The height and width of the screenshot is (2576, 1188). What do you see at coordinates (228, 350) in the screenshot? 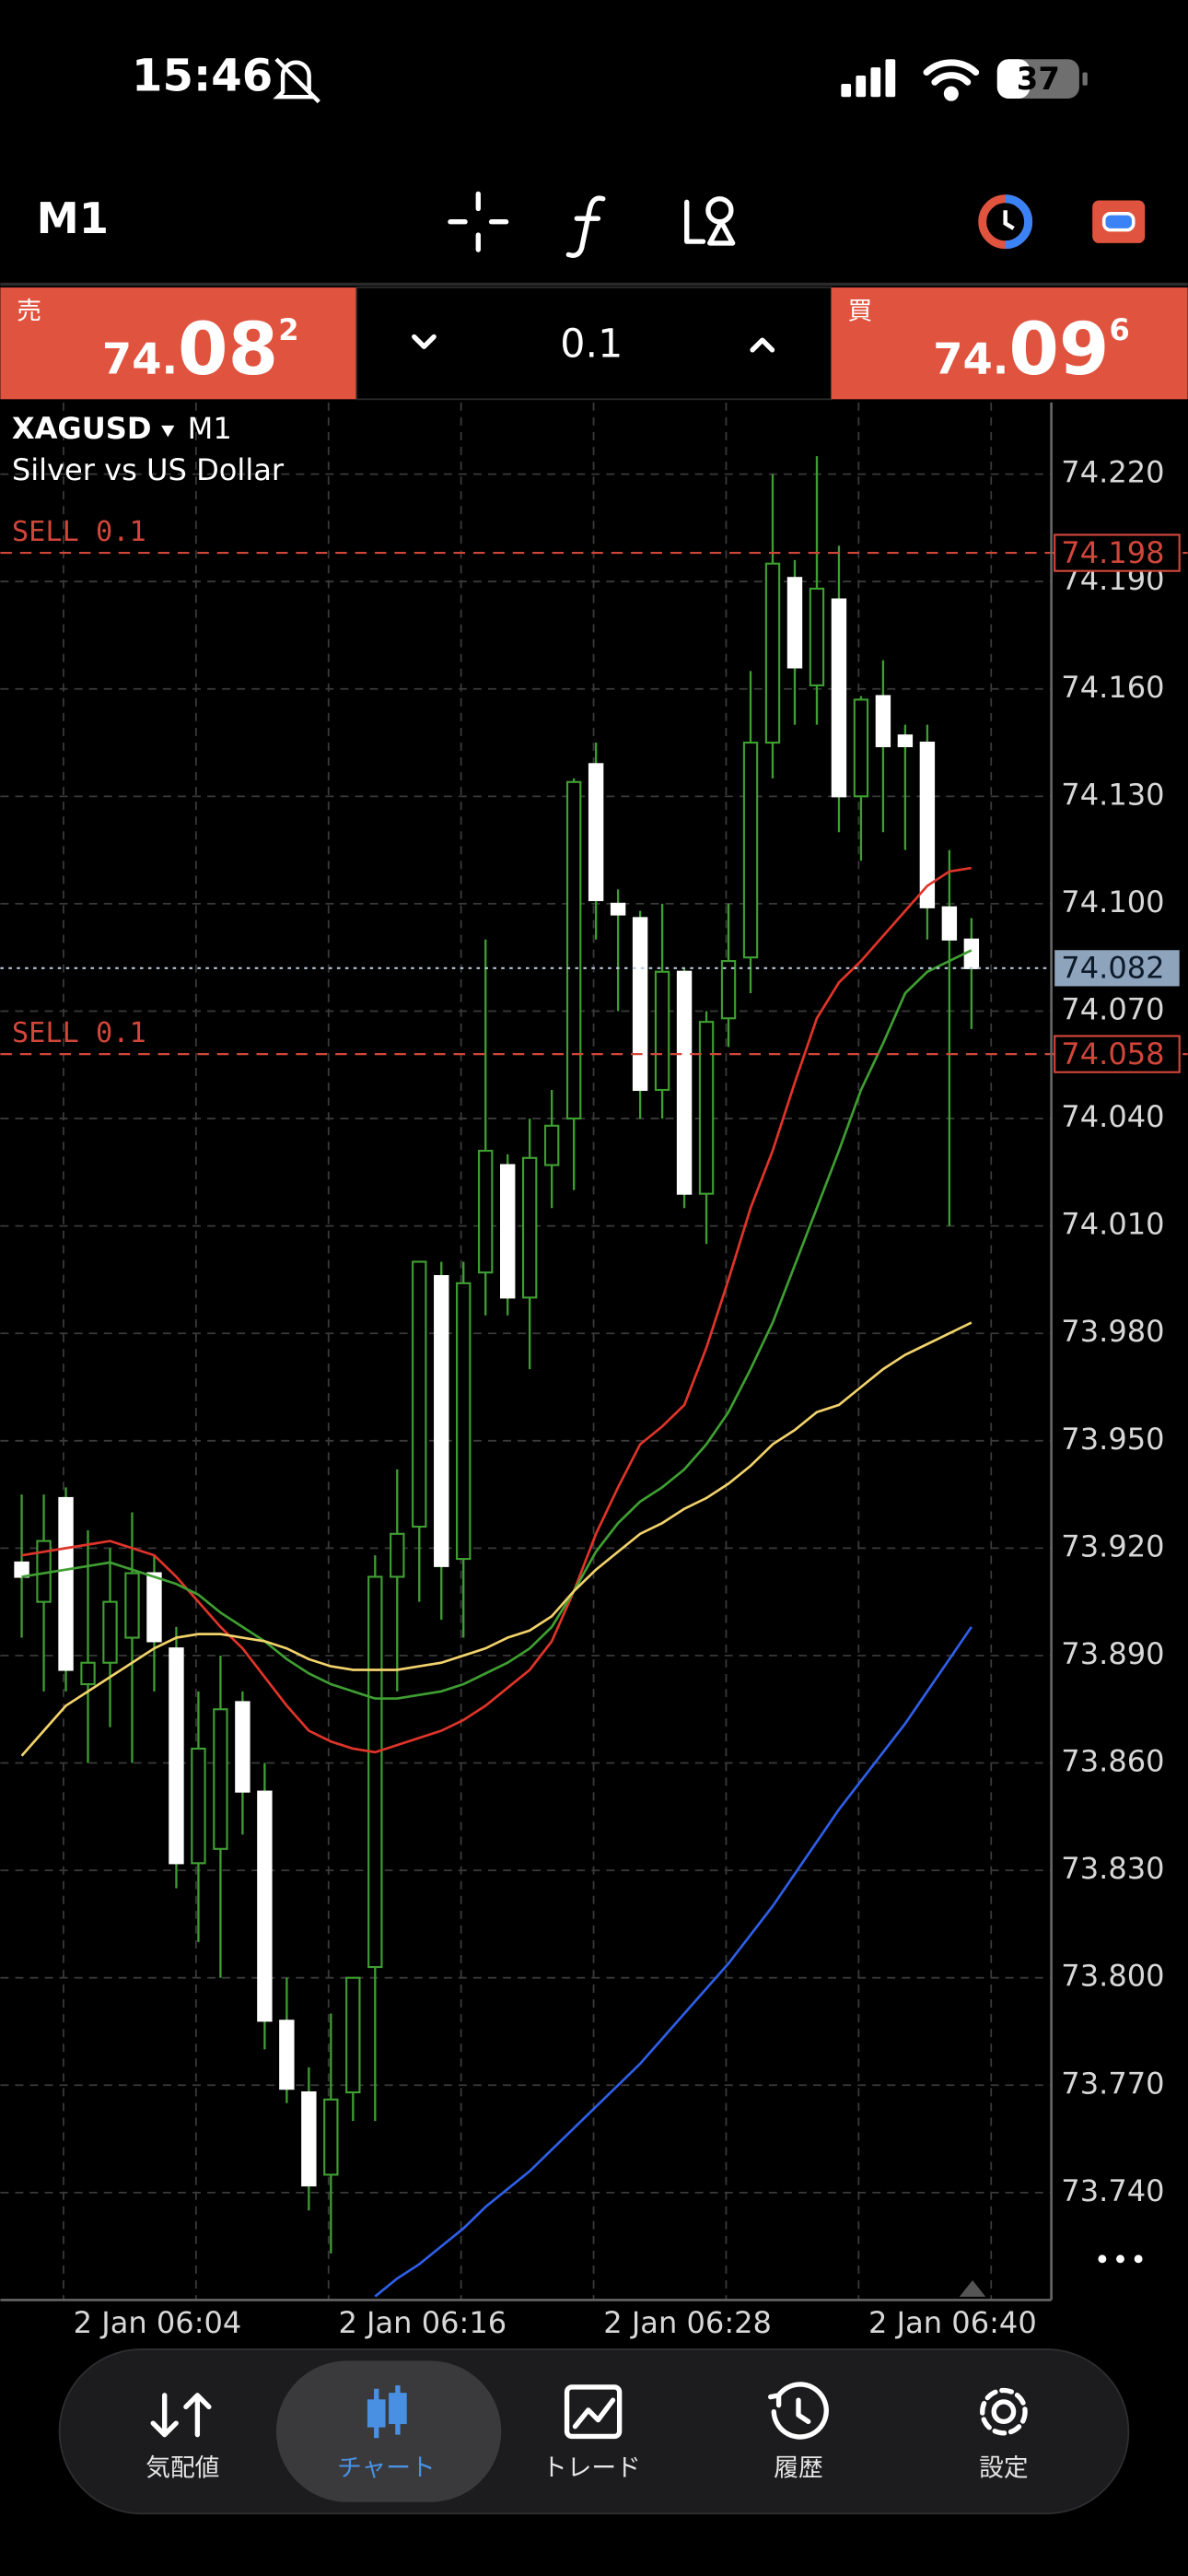
I see `sell-price-pips: 08` at bounding box center [228, 350].